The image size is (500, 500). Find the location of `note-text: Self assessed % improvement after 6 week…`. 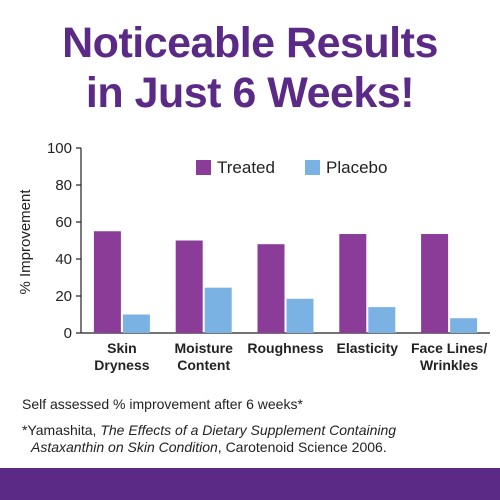

note-text: Self assessed % improvement after 6 week… is located at coordinates (162, 404).